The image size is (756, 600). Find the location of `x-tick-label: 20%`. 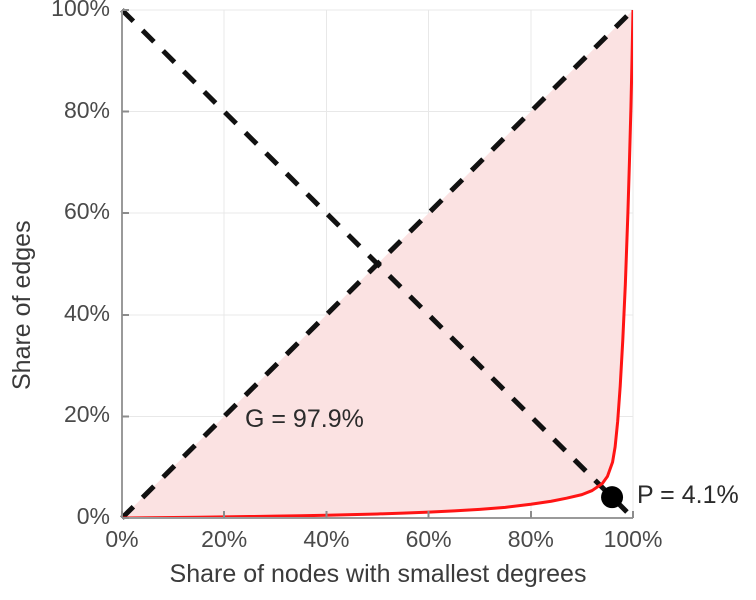

x-tick-label: 20% is located at coordinates (224, 539).